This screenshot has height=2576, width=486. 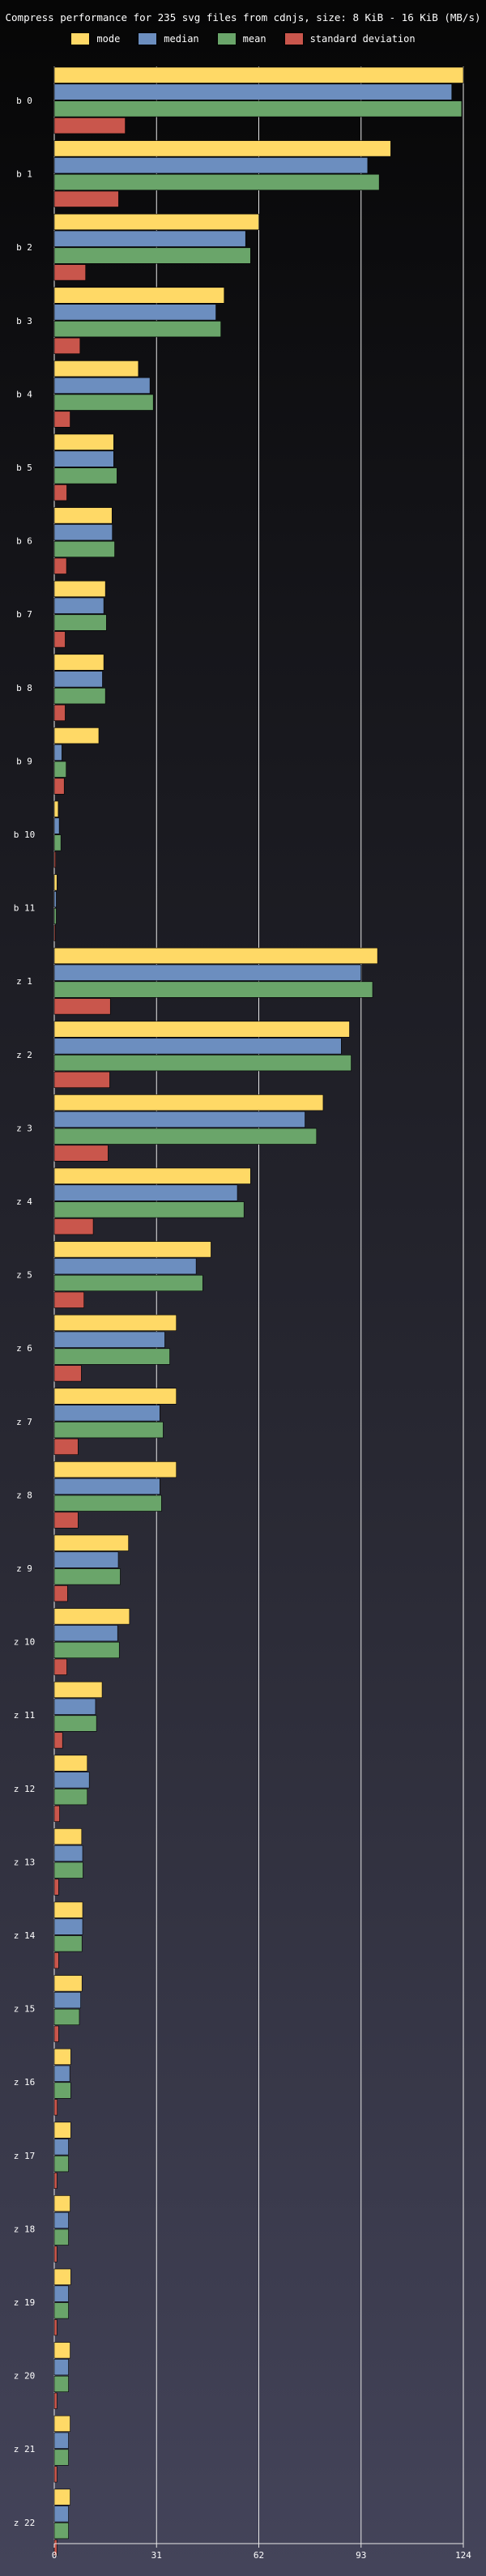 What do you see at coordinates (24, 1568) in the screenshot?
I see `category-label: z 9` at bounding box center [24, 1568].